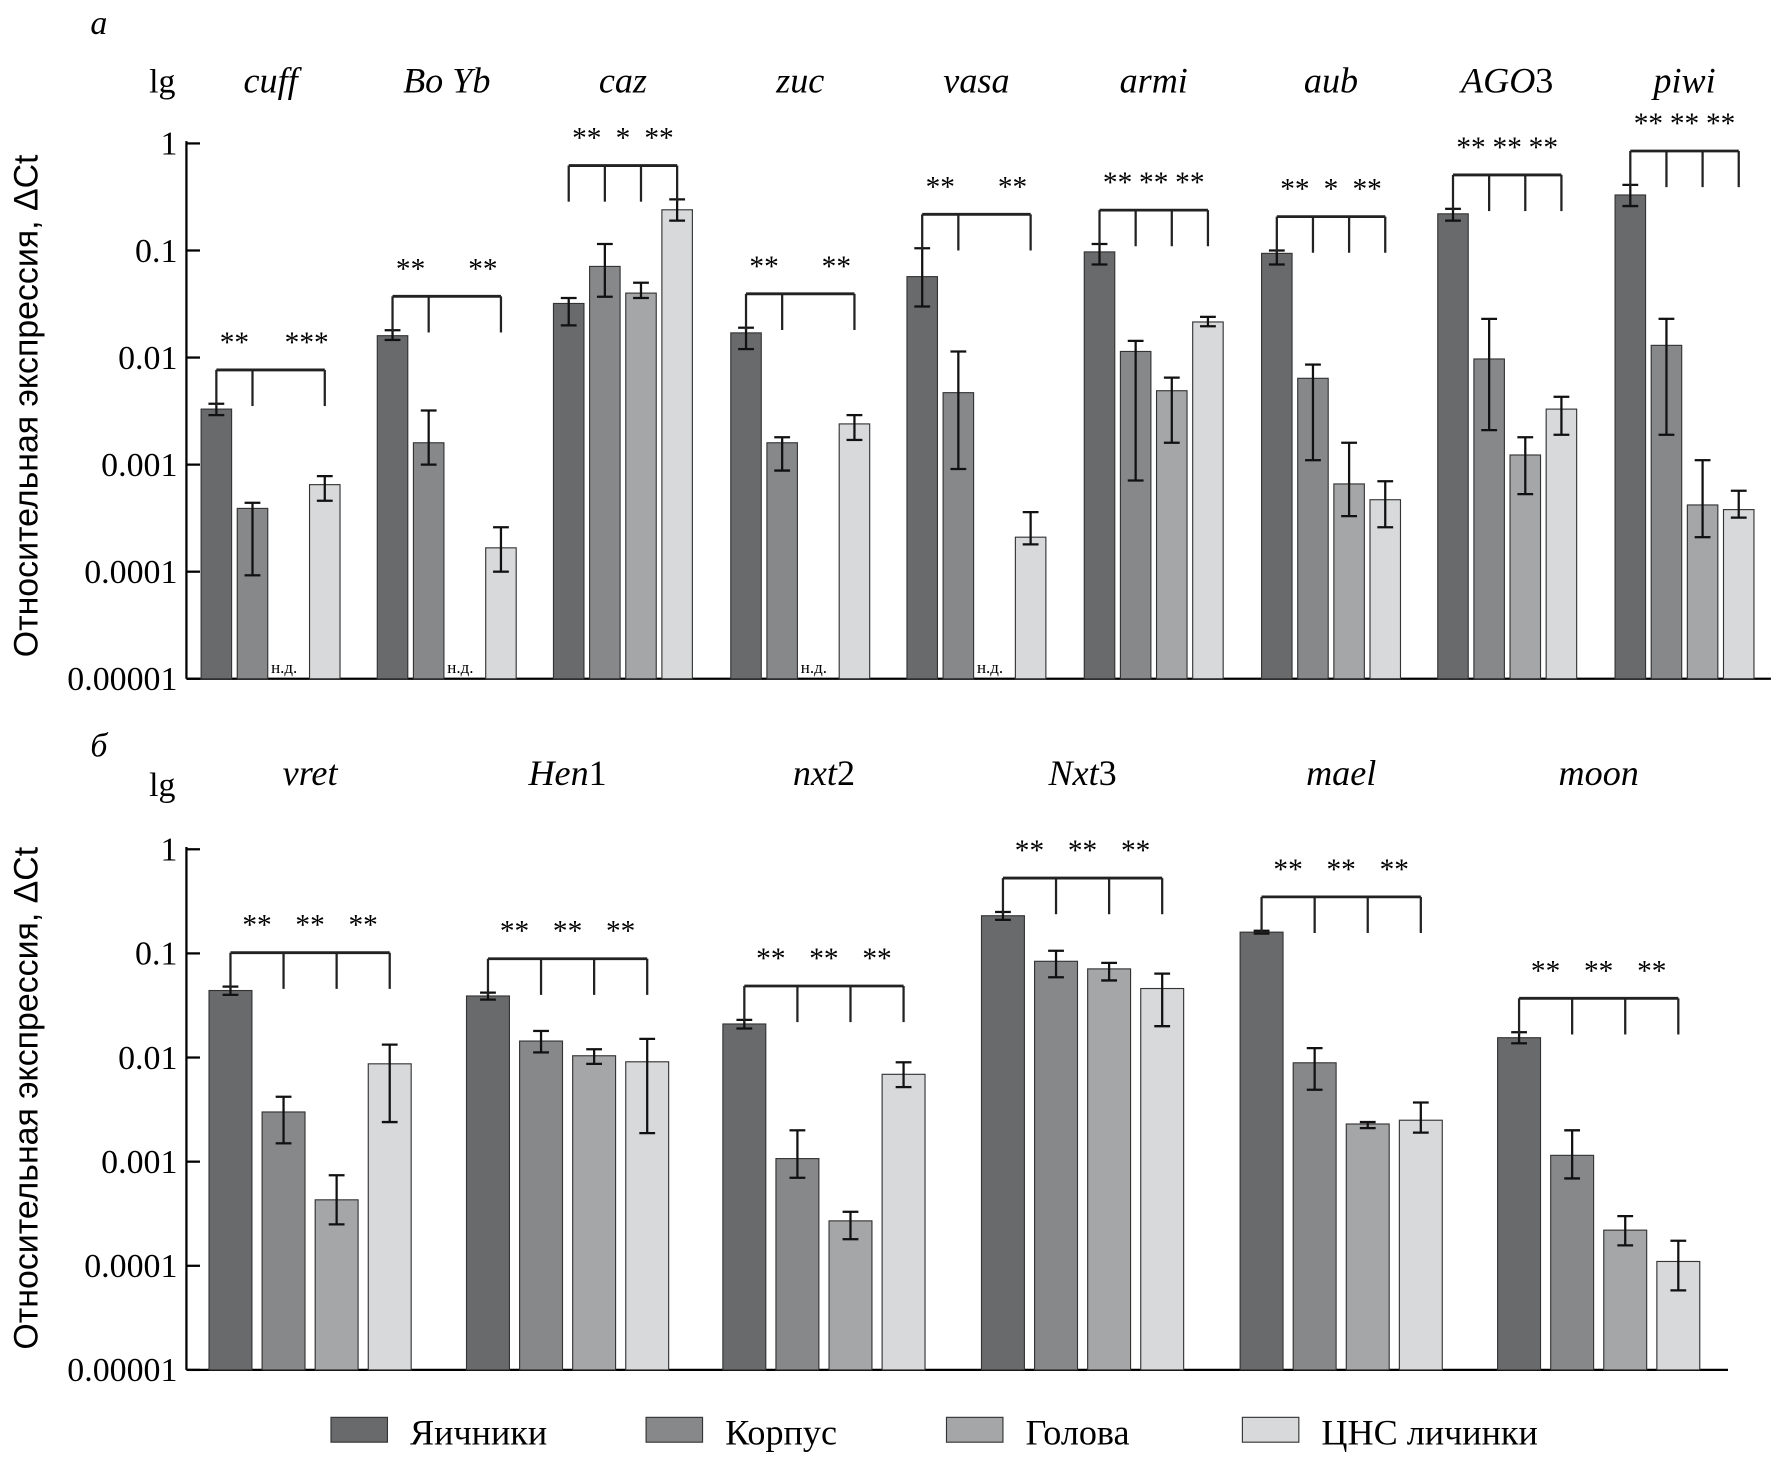 This screenshot has width=1771, height=1458. I want to click on gene-label: cuff, so click(272, 81).